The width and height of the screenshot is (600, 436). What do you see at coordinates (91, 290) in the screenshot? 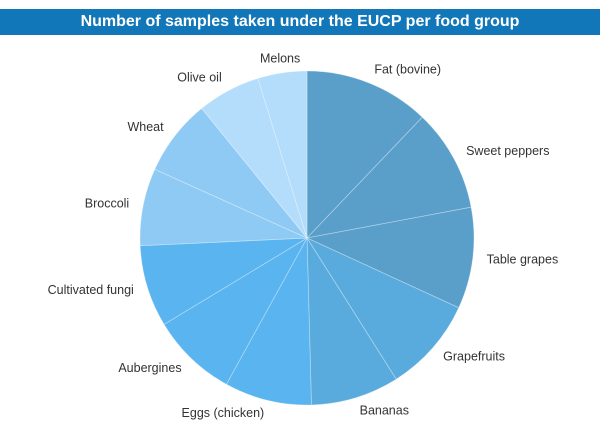
I see `pie-label-cultivated-fungi: Cultivated fungi` at bounding box center [91, 290].